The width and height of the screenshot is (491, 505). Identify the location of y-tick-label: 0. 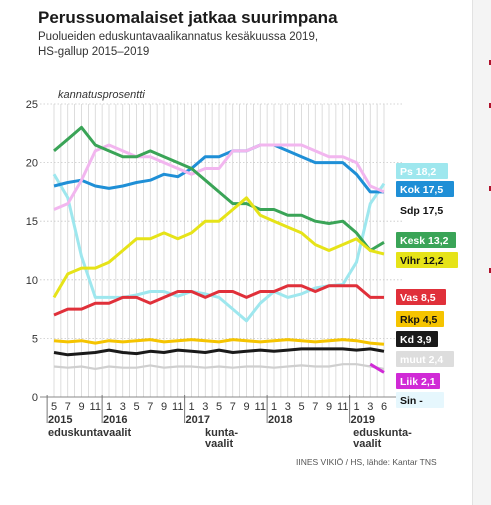
(35, 398).